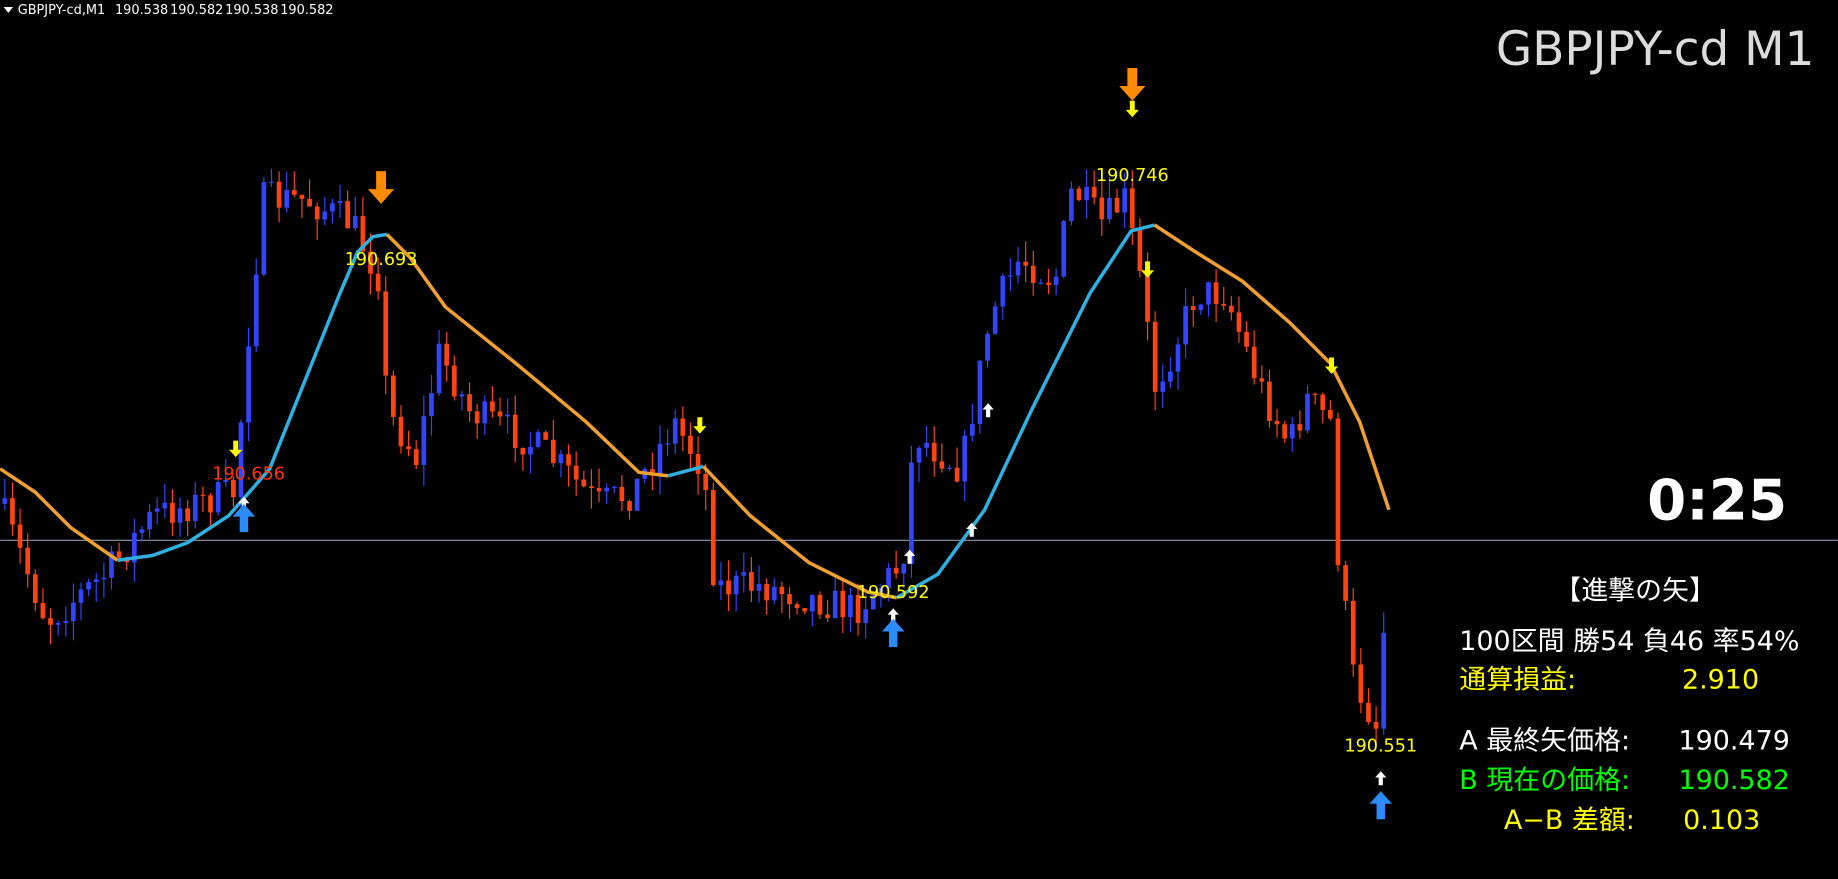  I want to click on price-label: 190.693, so click(381, 260).